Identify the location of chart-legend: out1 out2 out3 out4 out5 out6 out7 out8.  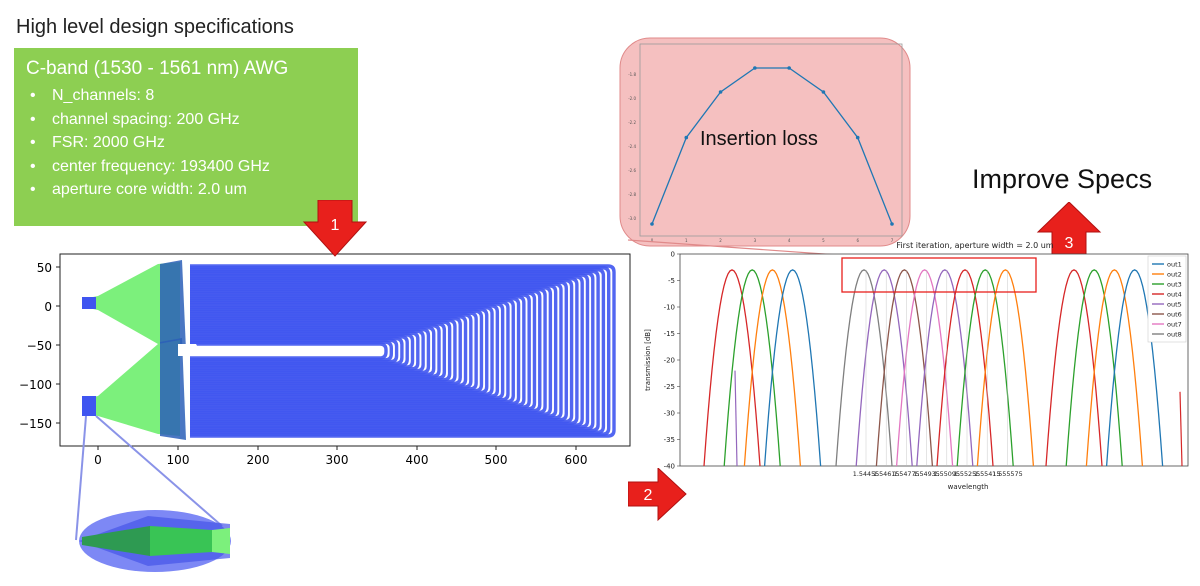
(1167, 299).